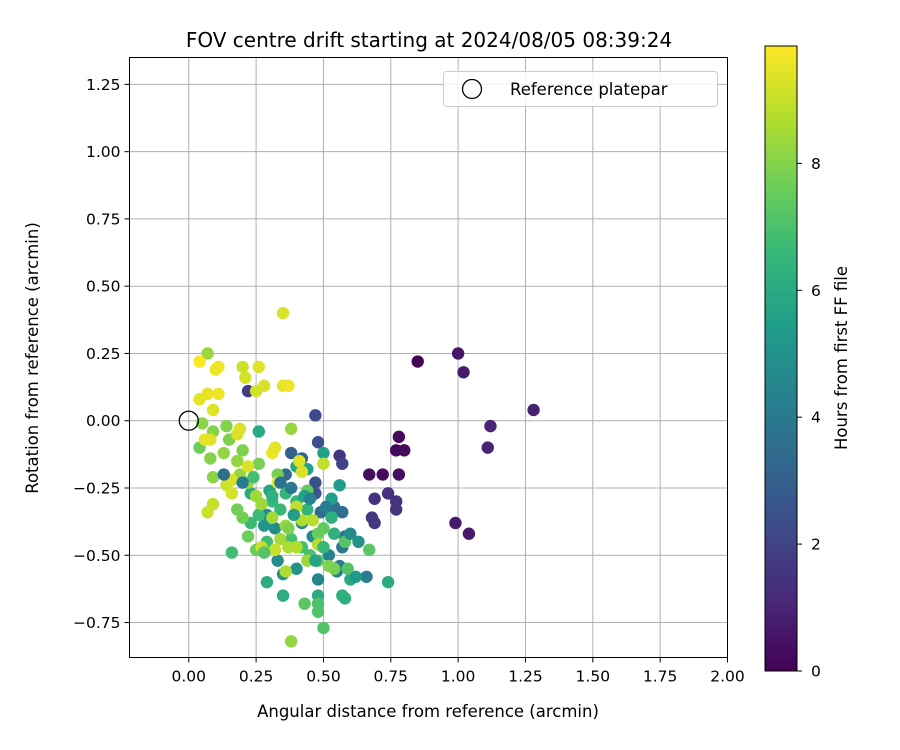  What do you see at coordinates (97, 556) in the screenshot?
I see `y-tick-label: −0.50` at bounding box center [97, 556].